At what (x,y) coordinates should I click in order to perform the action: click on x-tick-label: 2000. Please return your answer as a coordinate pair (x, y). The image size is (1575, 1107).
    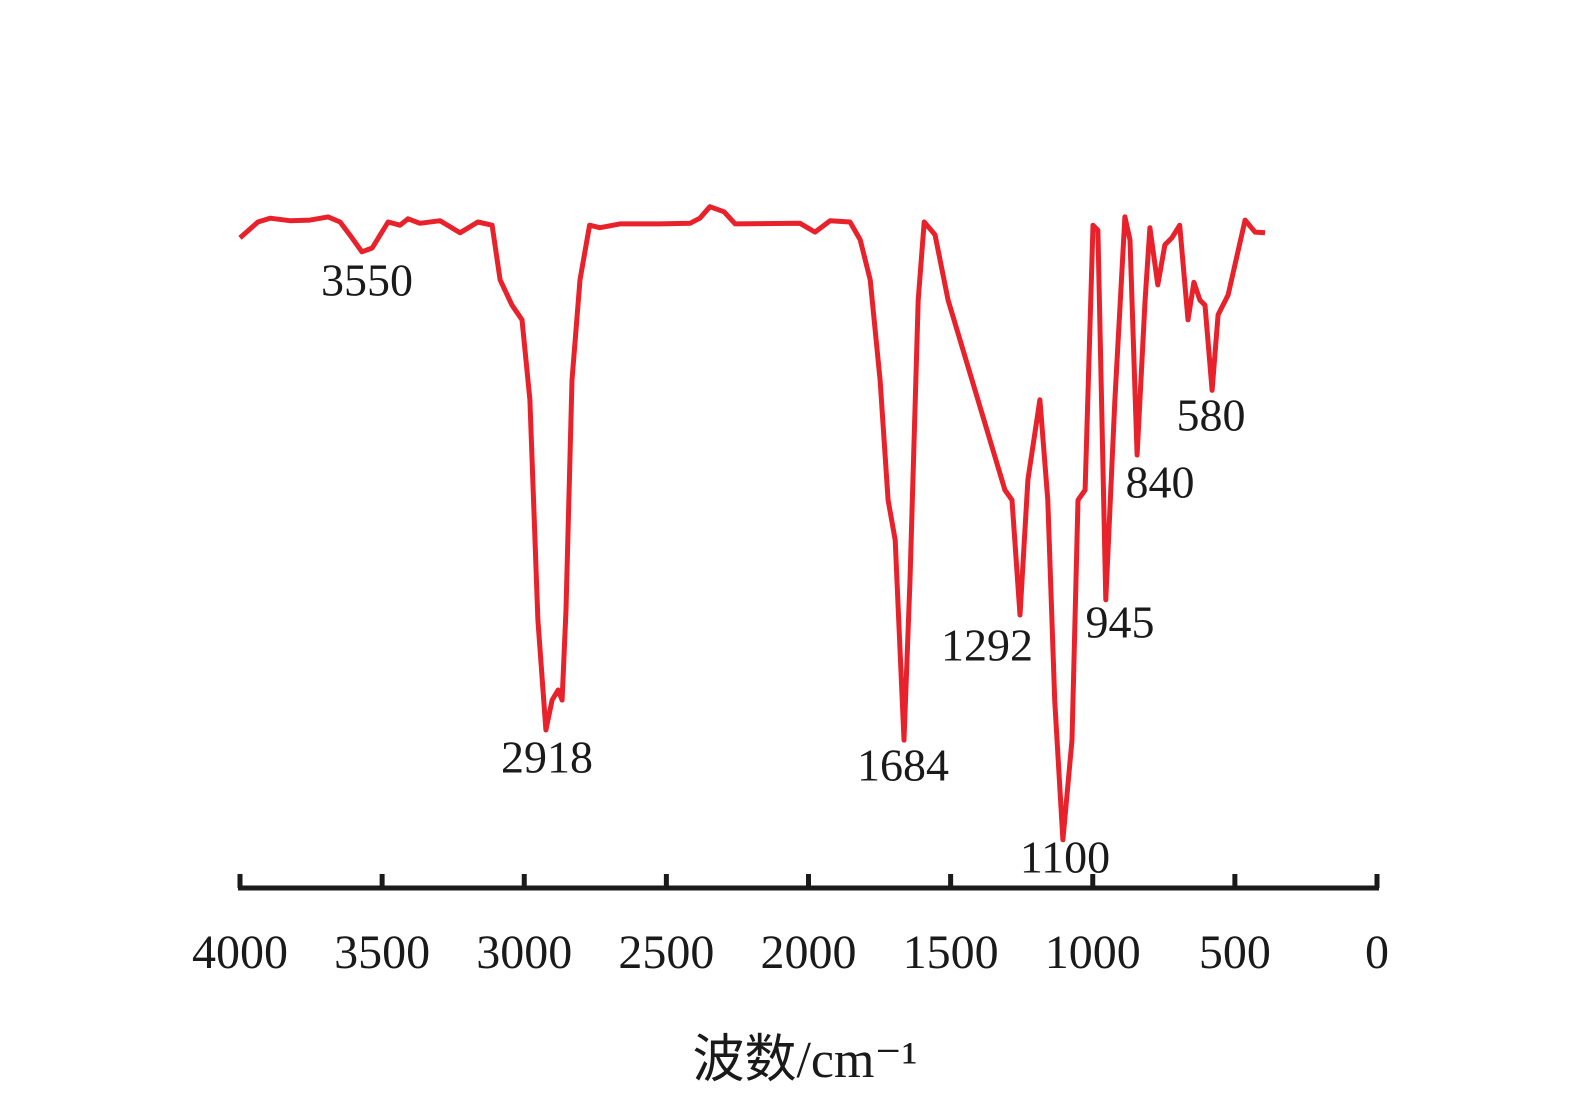
    Looking at the image, I should click on (809, 952).